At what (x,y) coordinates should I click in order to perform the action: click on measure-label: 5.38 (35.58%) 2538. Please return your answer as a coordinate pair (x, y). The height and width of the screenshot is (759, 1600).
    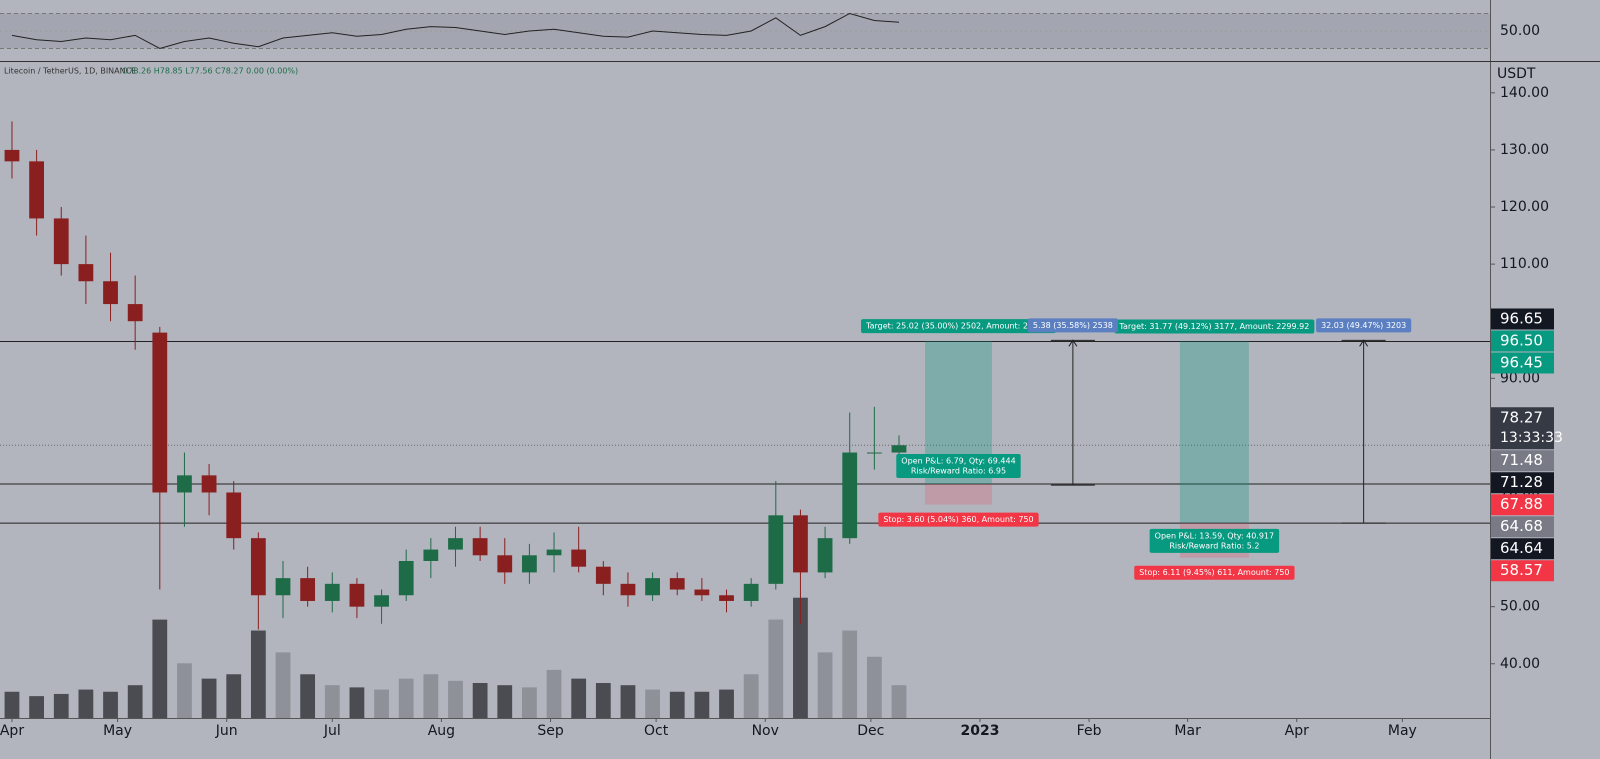
    Looking at the image, I should click on (1072, 325).